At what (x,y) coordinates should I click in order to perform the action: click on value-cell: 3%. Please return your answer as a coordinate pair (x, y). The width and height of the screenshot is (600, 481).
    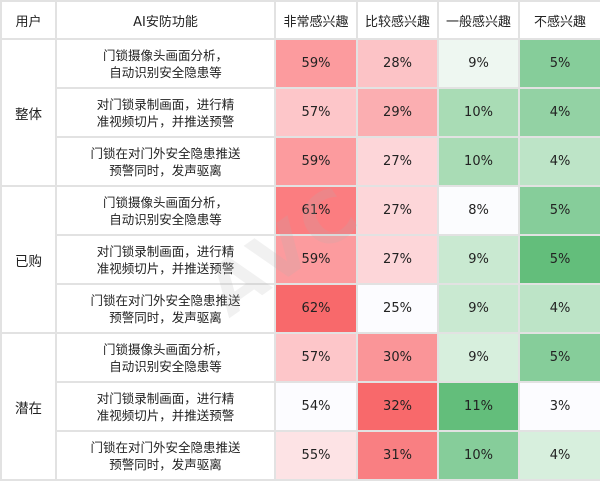
    Looking at the image, I should click on (559, 406).